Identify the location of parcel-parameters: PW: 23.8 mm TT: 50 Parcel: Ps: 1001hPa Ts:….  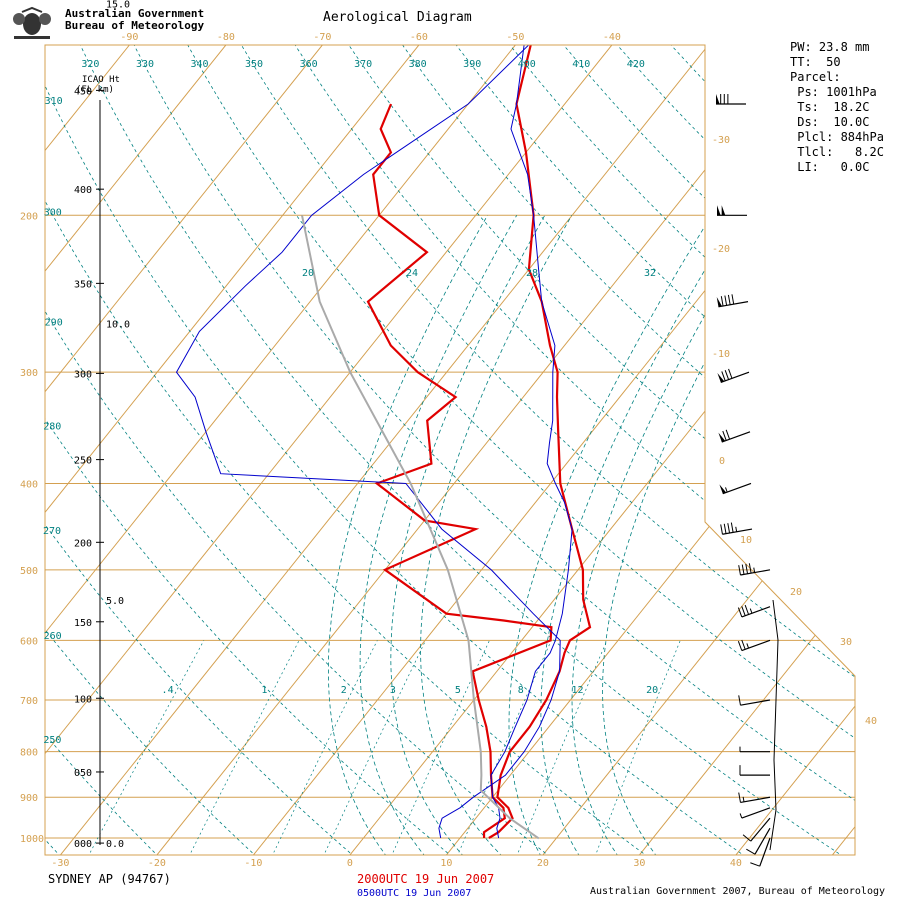
(837, 107).